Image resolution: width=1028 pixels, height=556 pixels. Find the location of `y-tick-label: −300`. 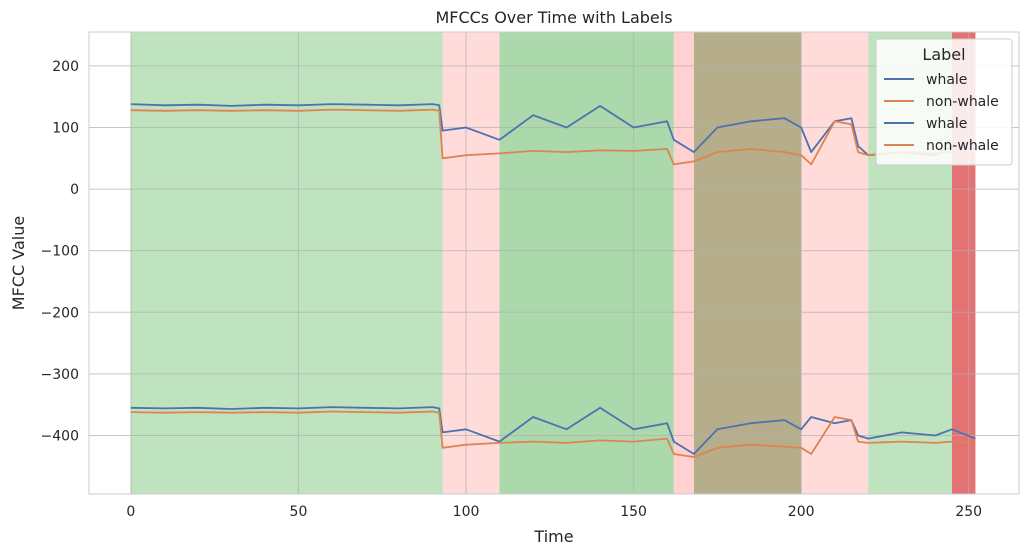

y-tick-label: −300 is located at coordinates (60, 375).